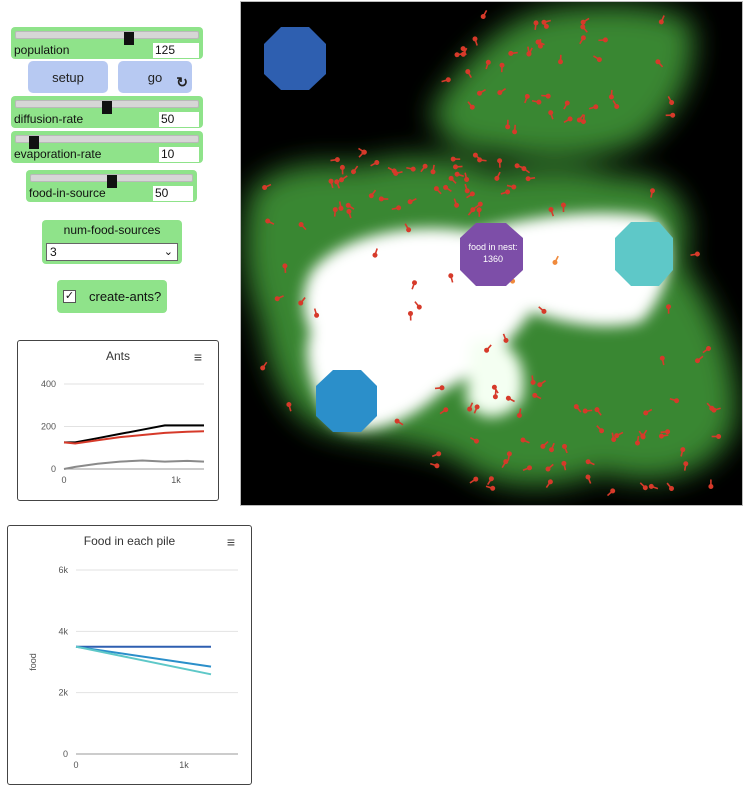  What do you see at coordinates (168, 252) in the screenshot?
I see `chevron-down-icon: ⌄` at bounding box center [168, 252].